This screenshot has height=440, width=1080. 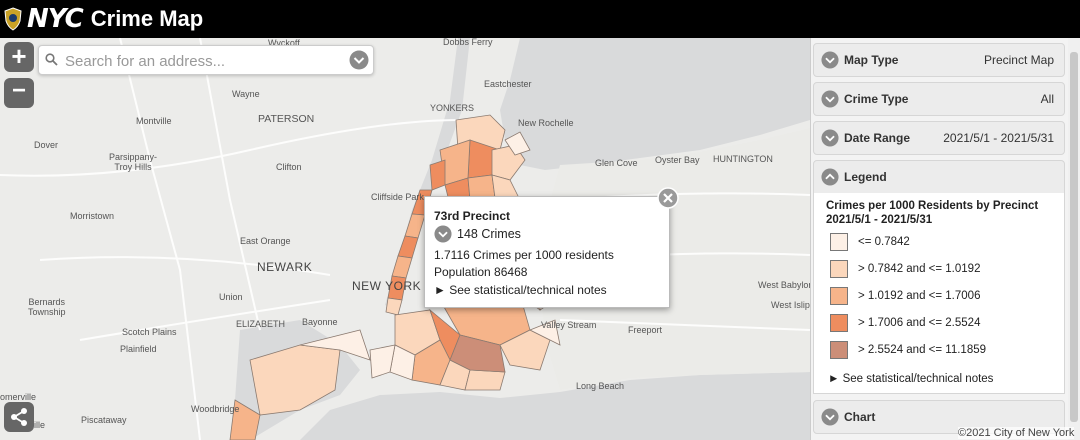 What do you see at coordinates (884, 242) in the screenshot?
I see `legend-item-label: <= 0.7842` at bounding box center [884, 242].